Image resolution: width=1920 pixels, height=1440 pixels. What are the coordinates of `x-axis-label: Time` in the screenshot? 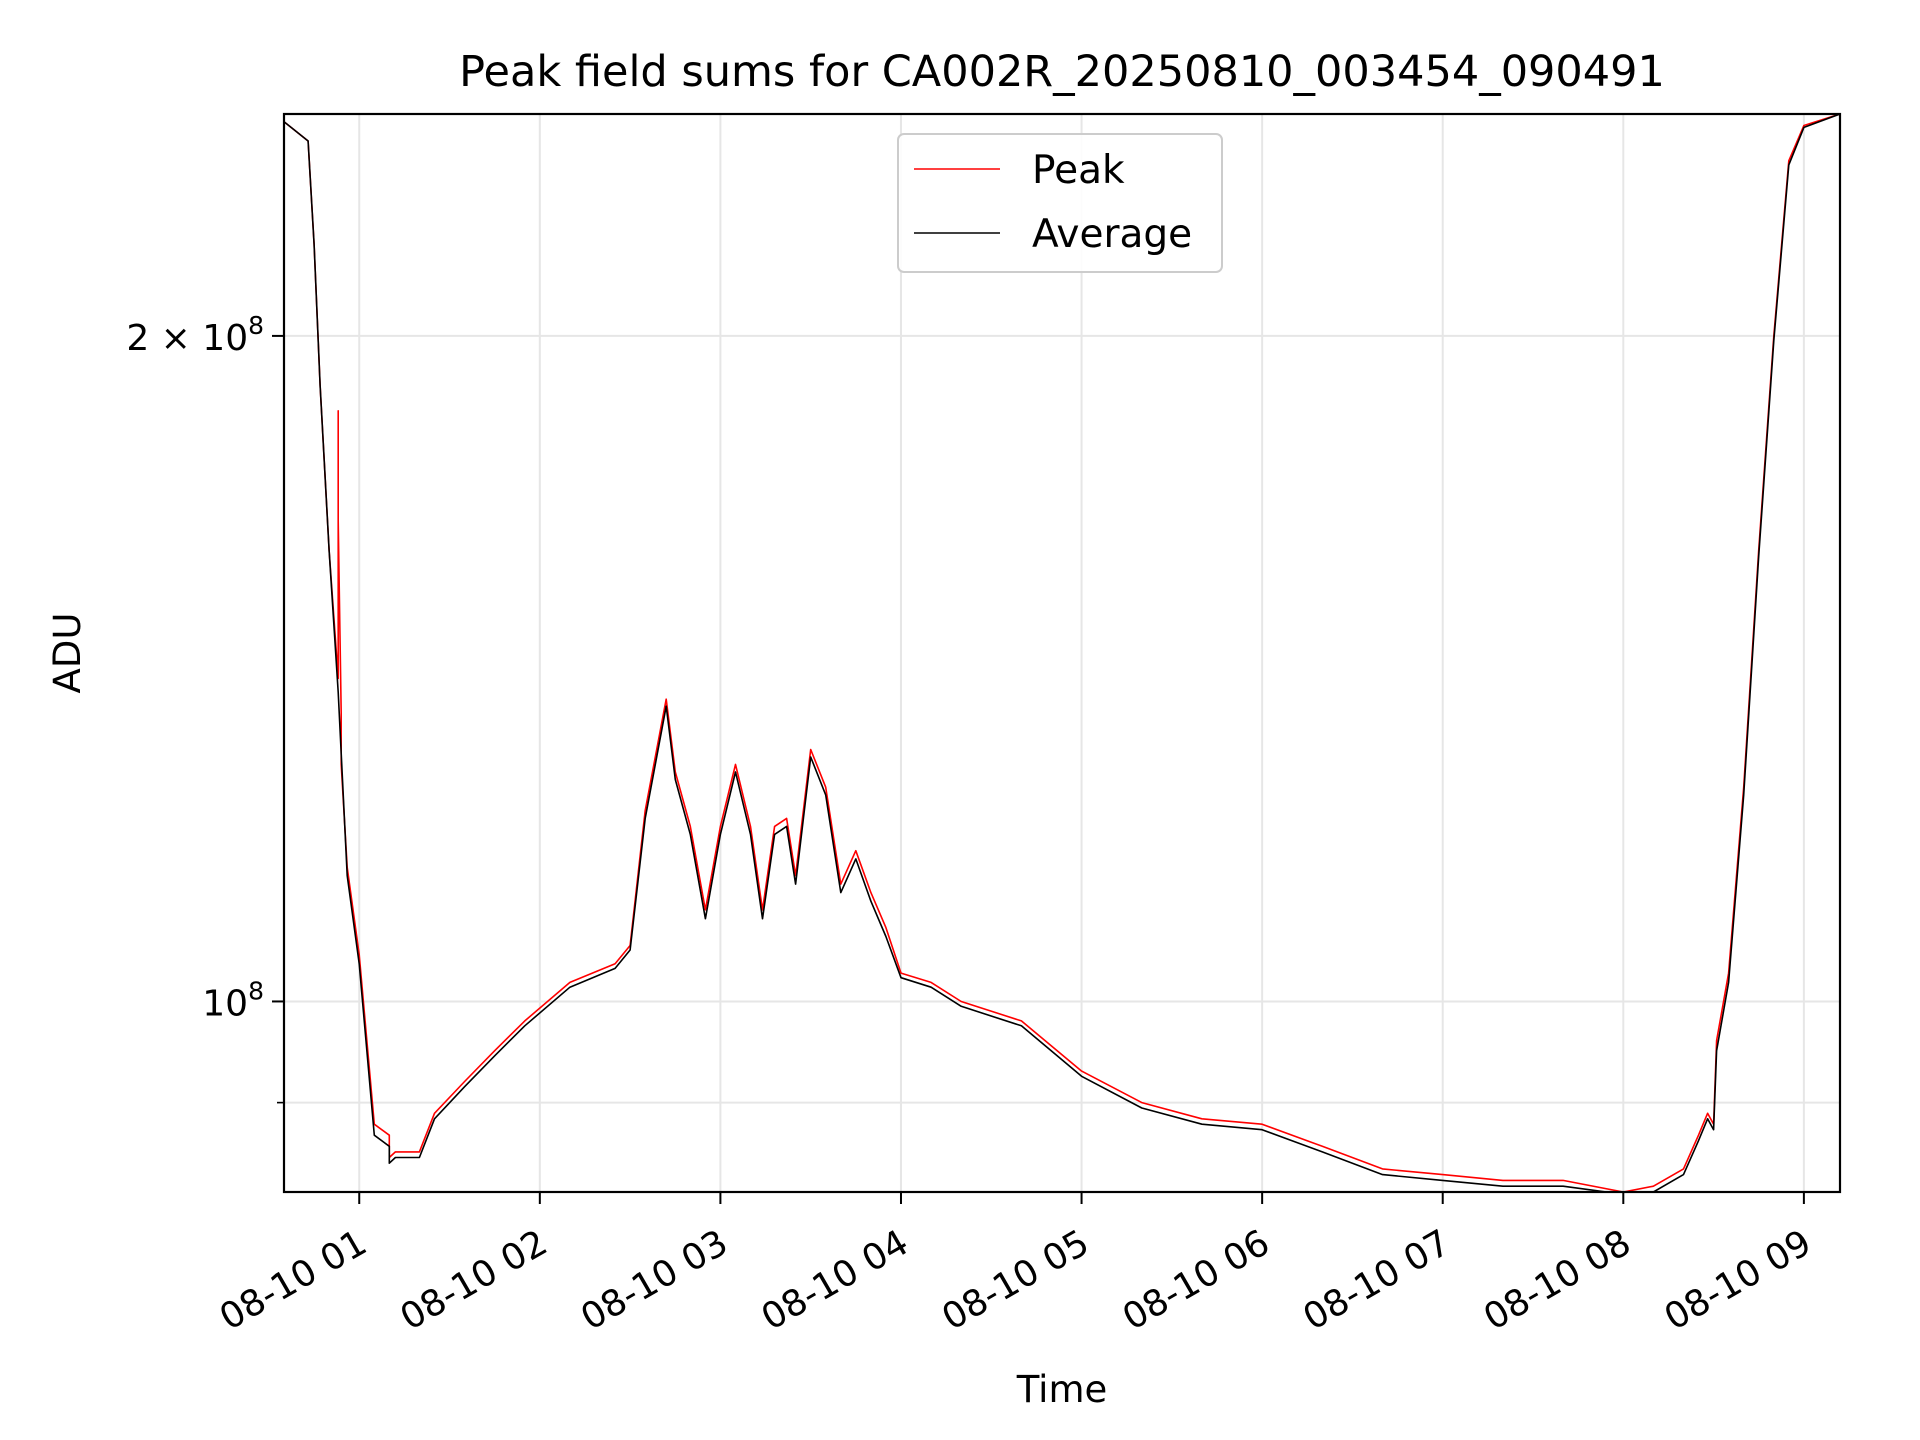 It's located at (1062, 1389).